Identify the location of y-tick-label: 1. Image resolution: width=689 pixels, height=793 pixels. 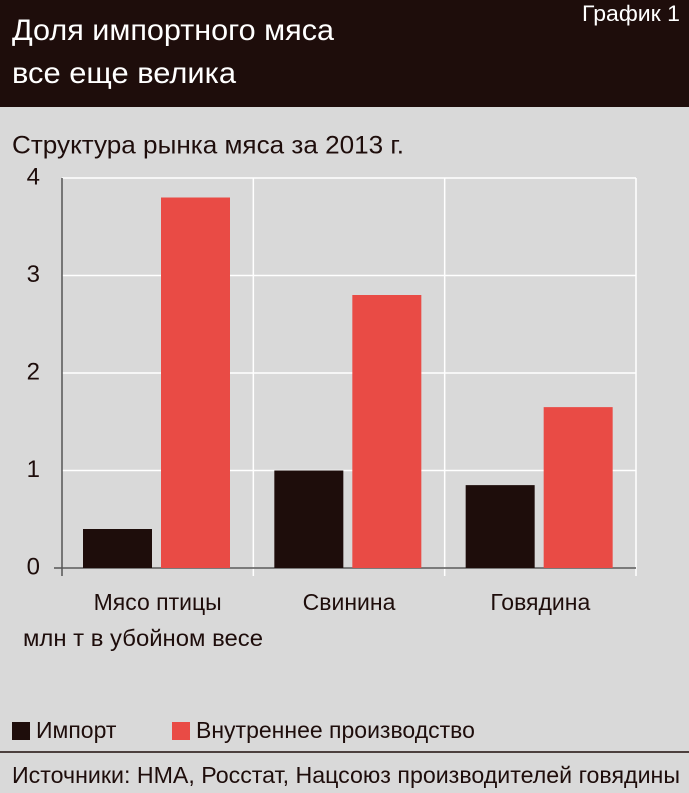
(33, 469).